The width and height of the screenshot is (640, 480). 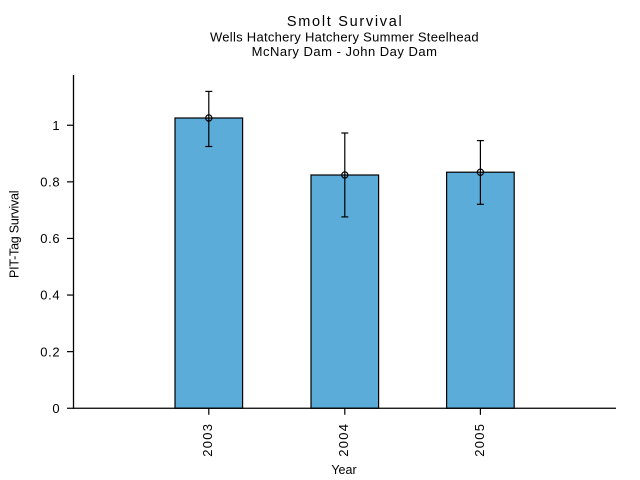 What do you see at coordinates (207, 440) in the screenshot?
I see `svg-text: 2003` at bounding box center [207, 440].